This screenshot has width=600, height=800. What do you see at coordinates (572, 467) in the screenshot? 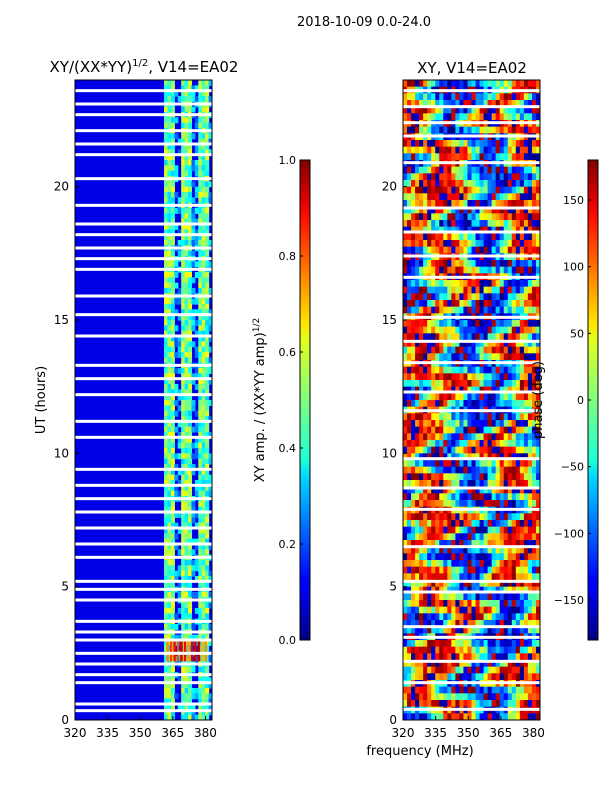
I see `right-colorbar-tick-label: −50` at bounding box center [572, 467].